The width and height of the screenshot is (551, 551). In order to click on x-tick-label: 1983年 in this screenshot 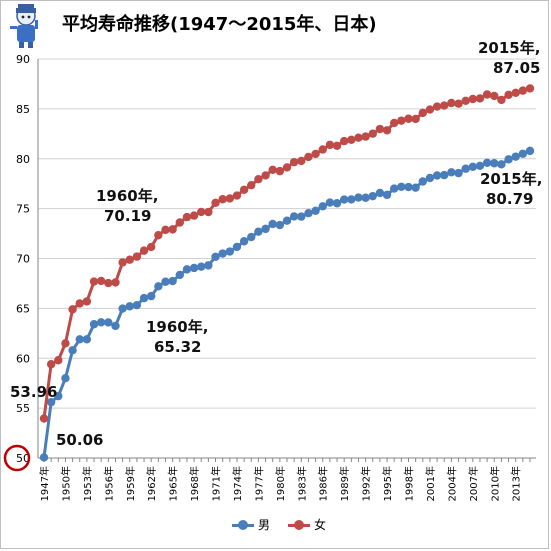, I will do `click(301, 483)`.